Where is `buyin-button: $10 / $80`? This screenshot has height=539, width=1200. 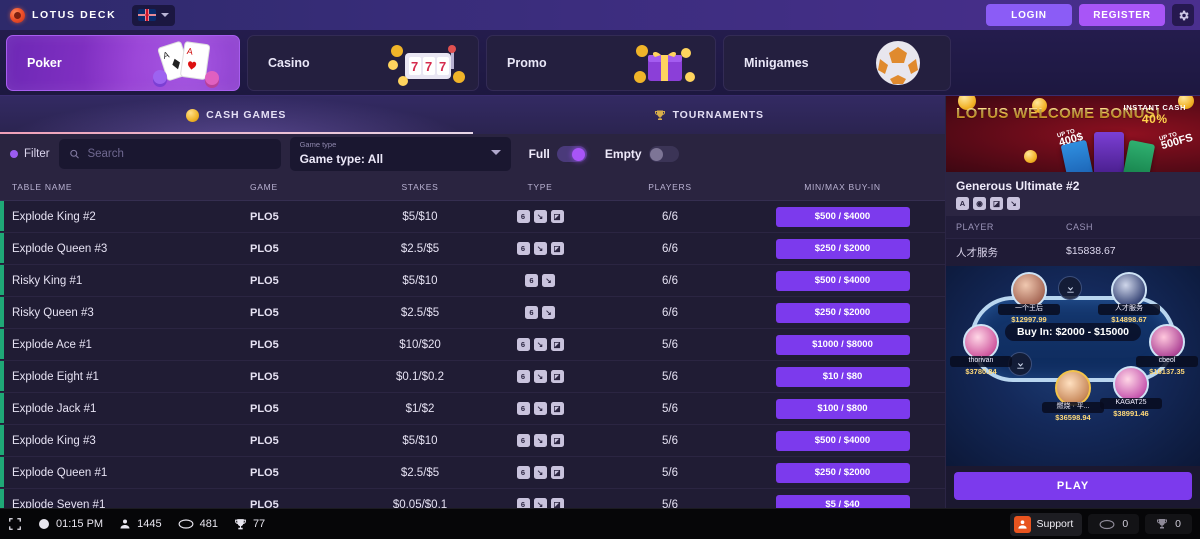 buyin-button: $10 / $80 is located at coordinates (842, 376).